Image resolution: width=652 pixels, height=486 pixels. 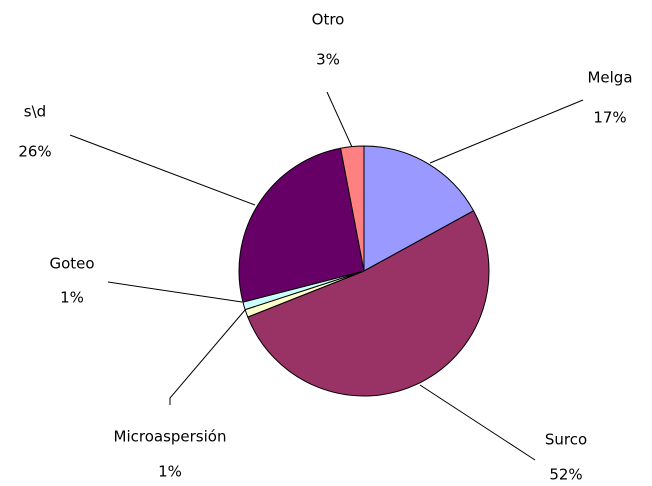 I want to click on slice-label: Surco, so click(x=566, y=440).